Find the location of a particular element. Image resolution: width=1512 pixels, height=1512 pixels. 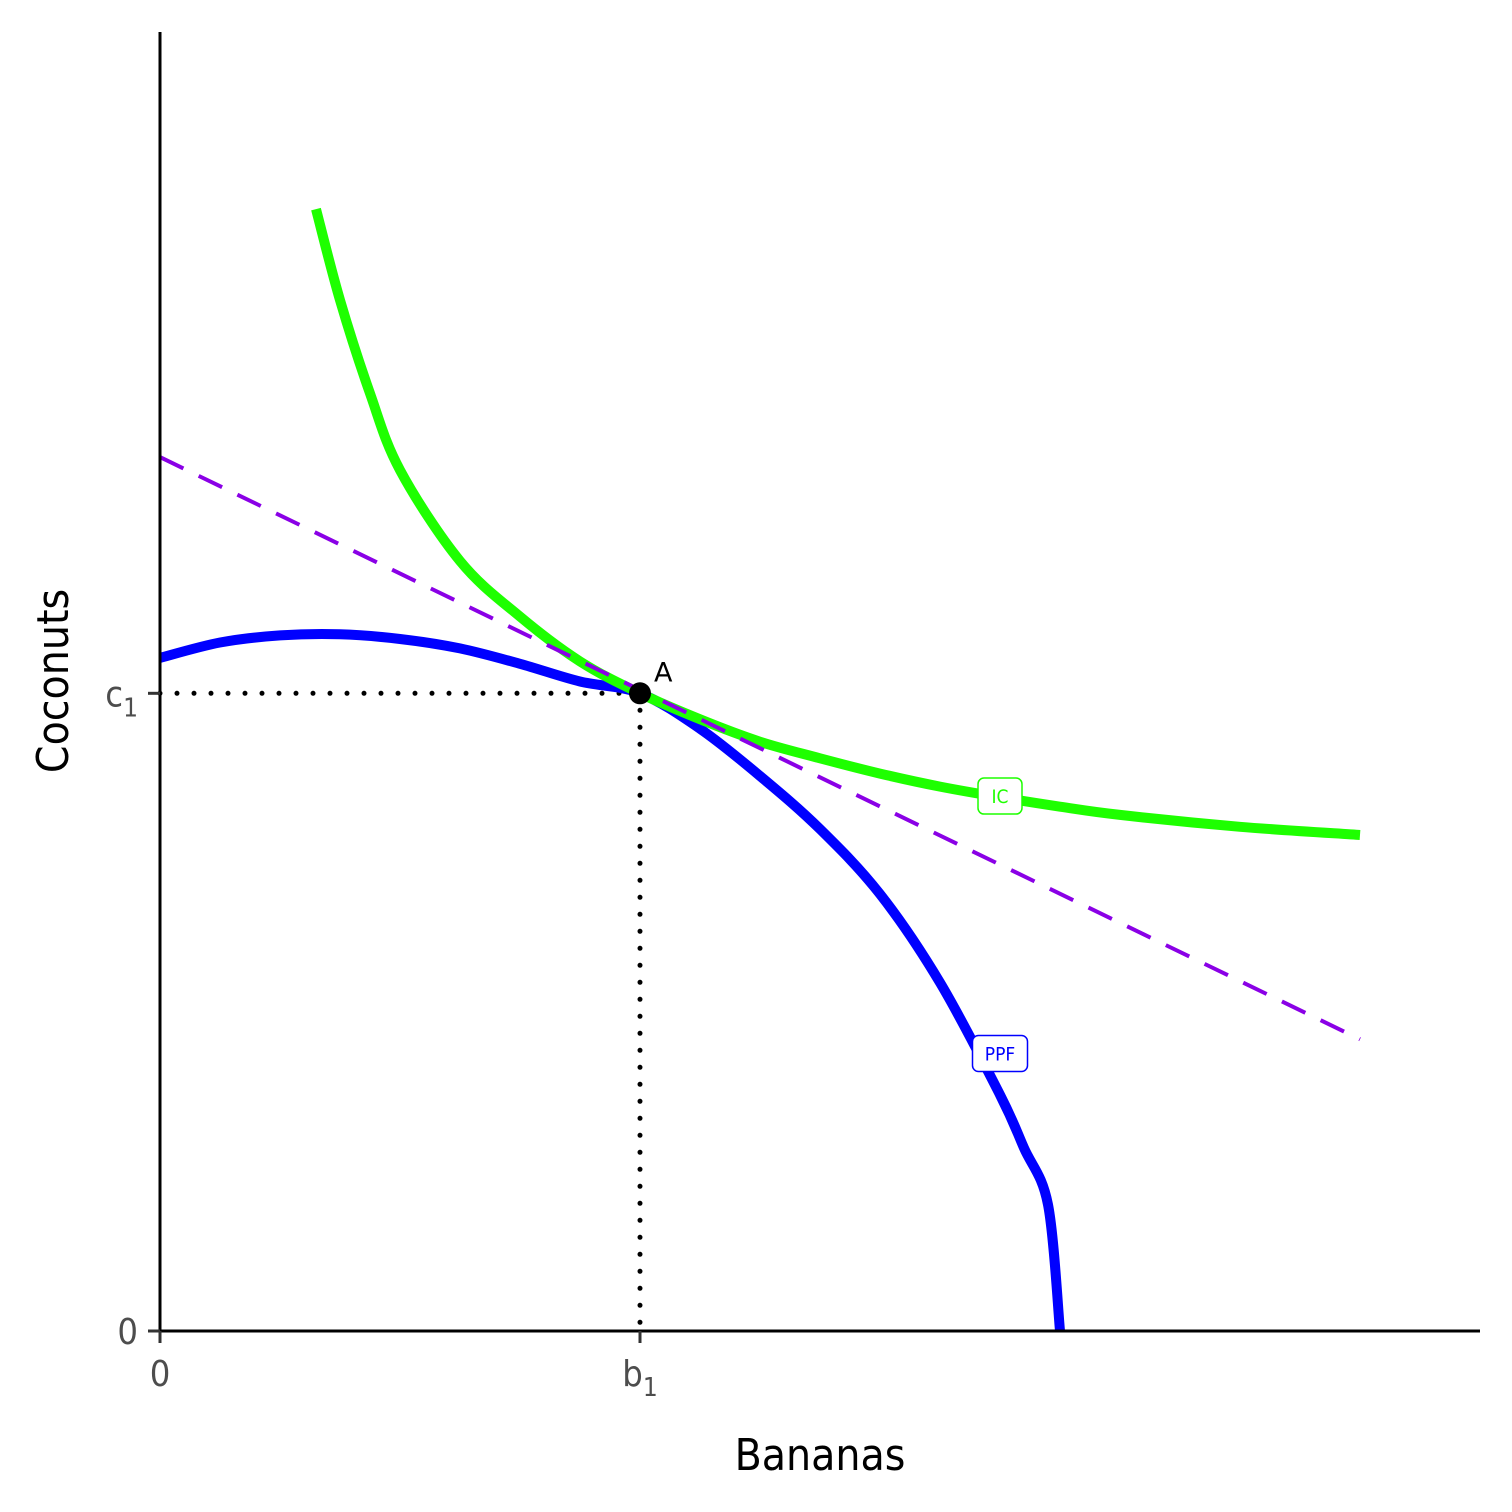

ic-label-text: IC is located at coordinates (1000, 797).